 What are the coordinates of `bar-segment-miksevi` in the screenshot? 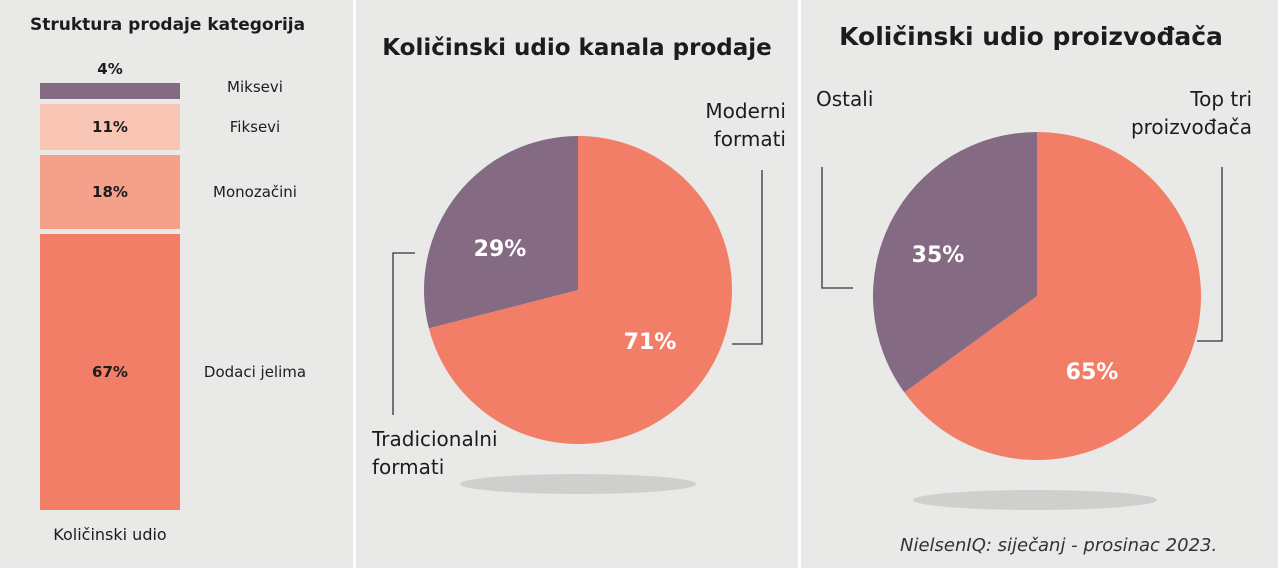 It's located at (110, 91).